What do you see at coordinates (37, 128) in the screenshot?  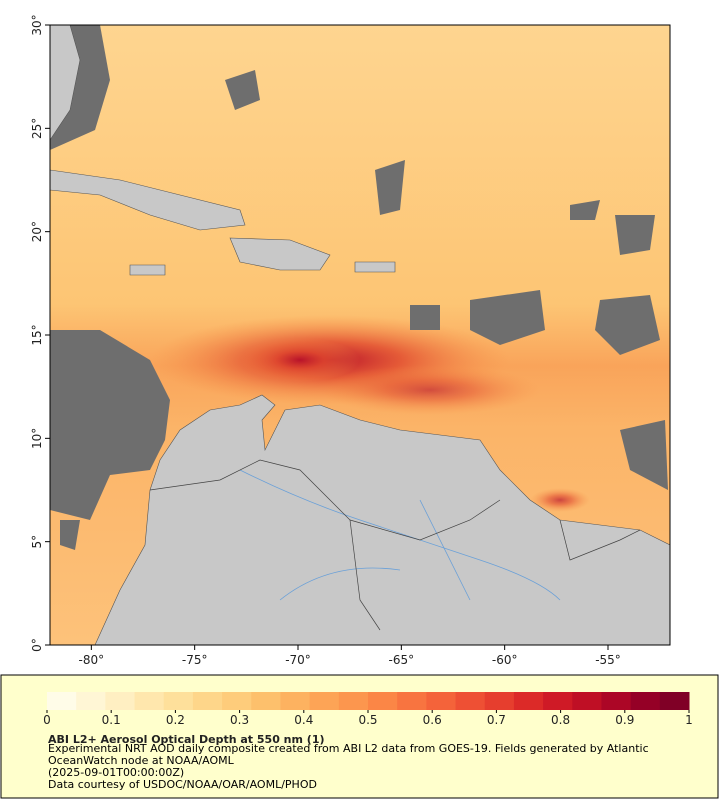 I see `y-tick-label: 25°` at bounding box center [37, 128].